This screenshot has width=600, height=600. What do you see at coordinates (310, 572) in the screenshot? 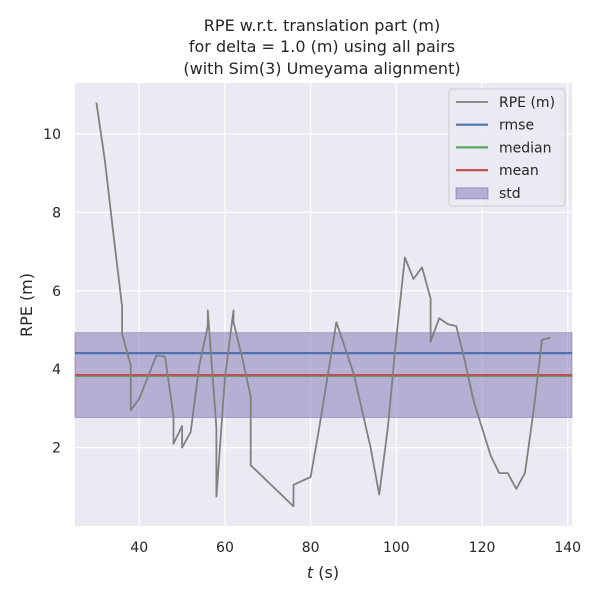
I see `x-axis-label-var: t` at bounding box center [310, 572].